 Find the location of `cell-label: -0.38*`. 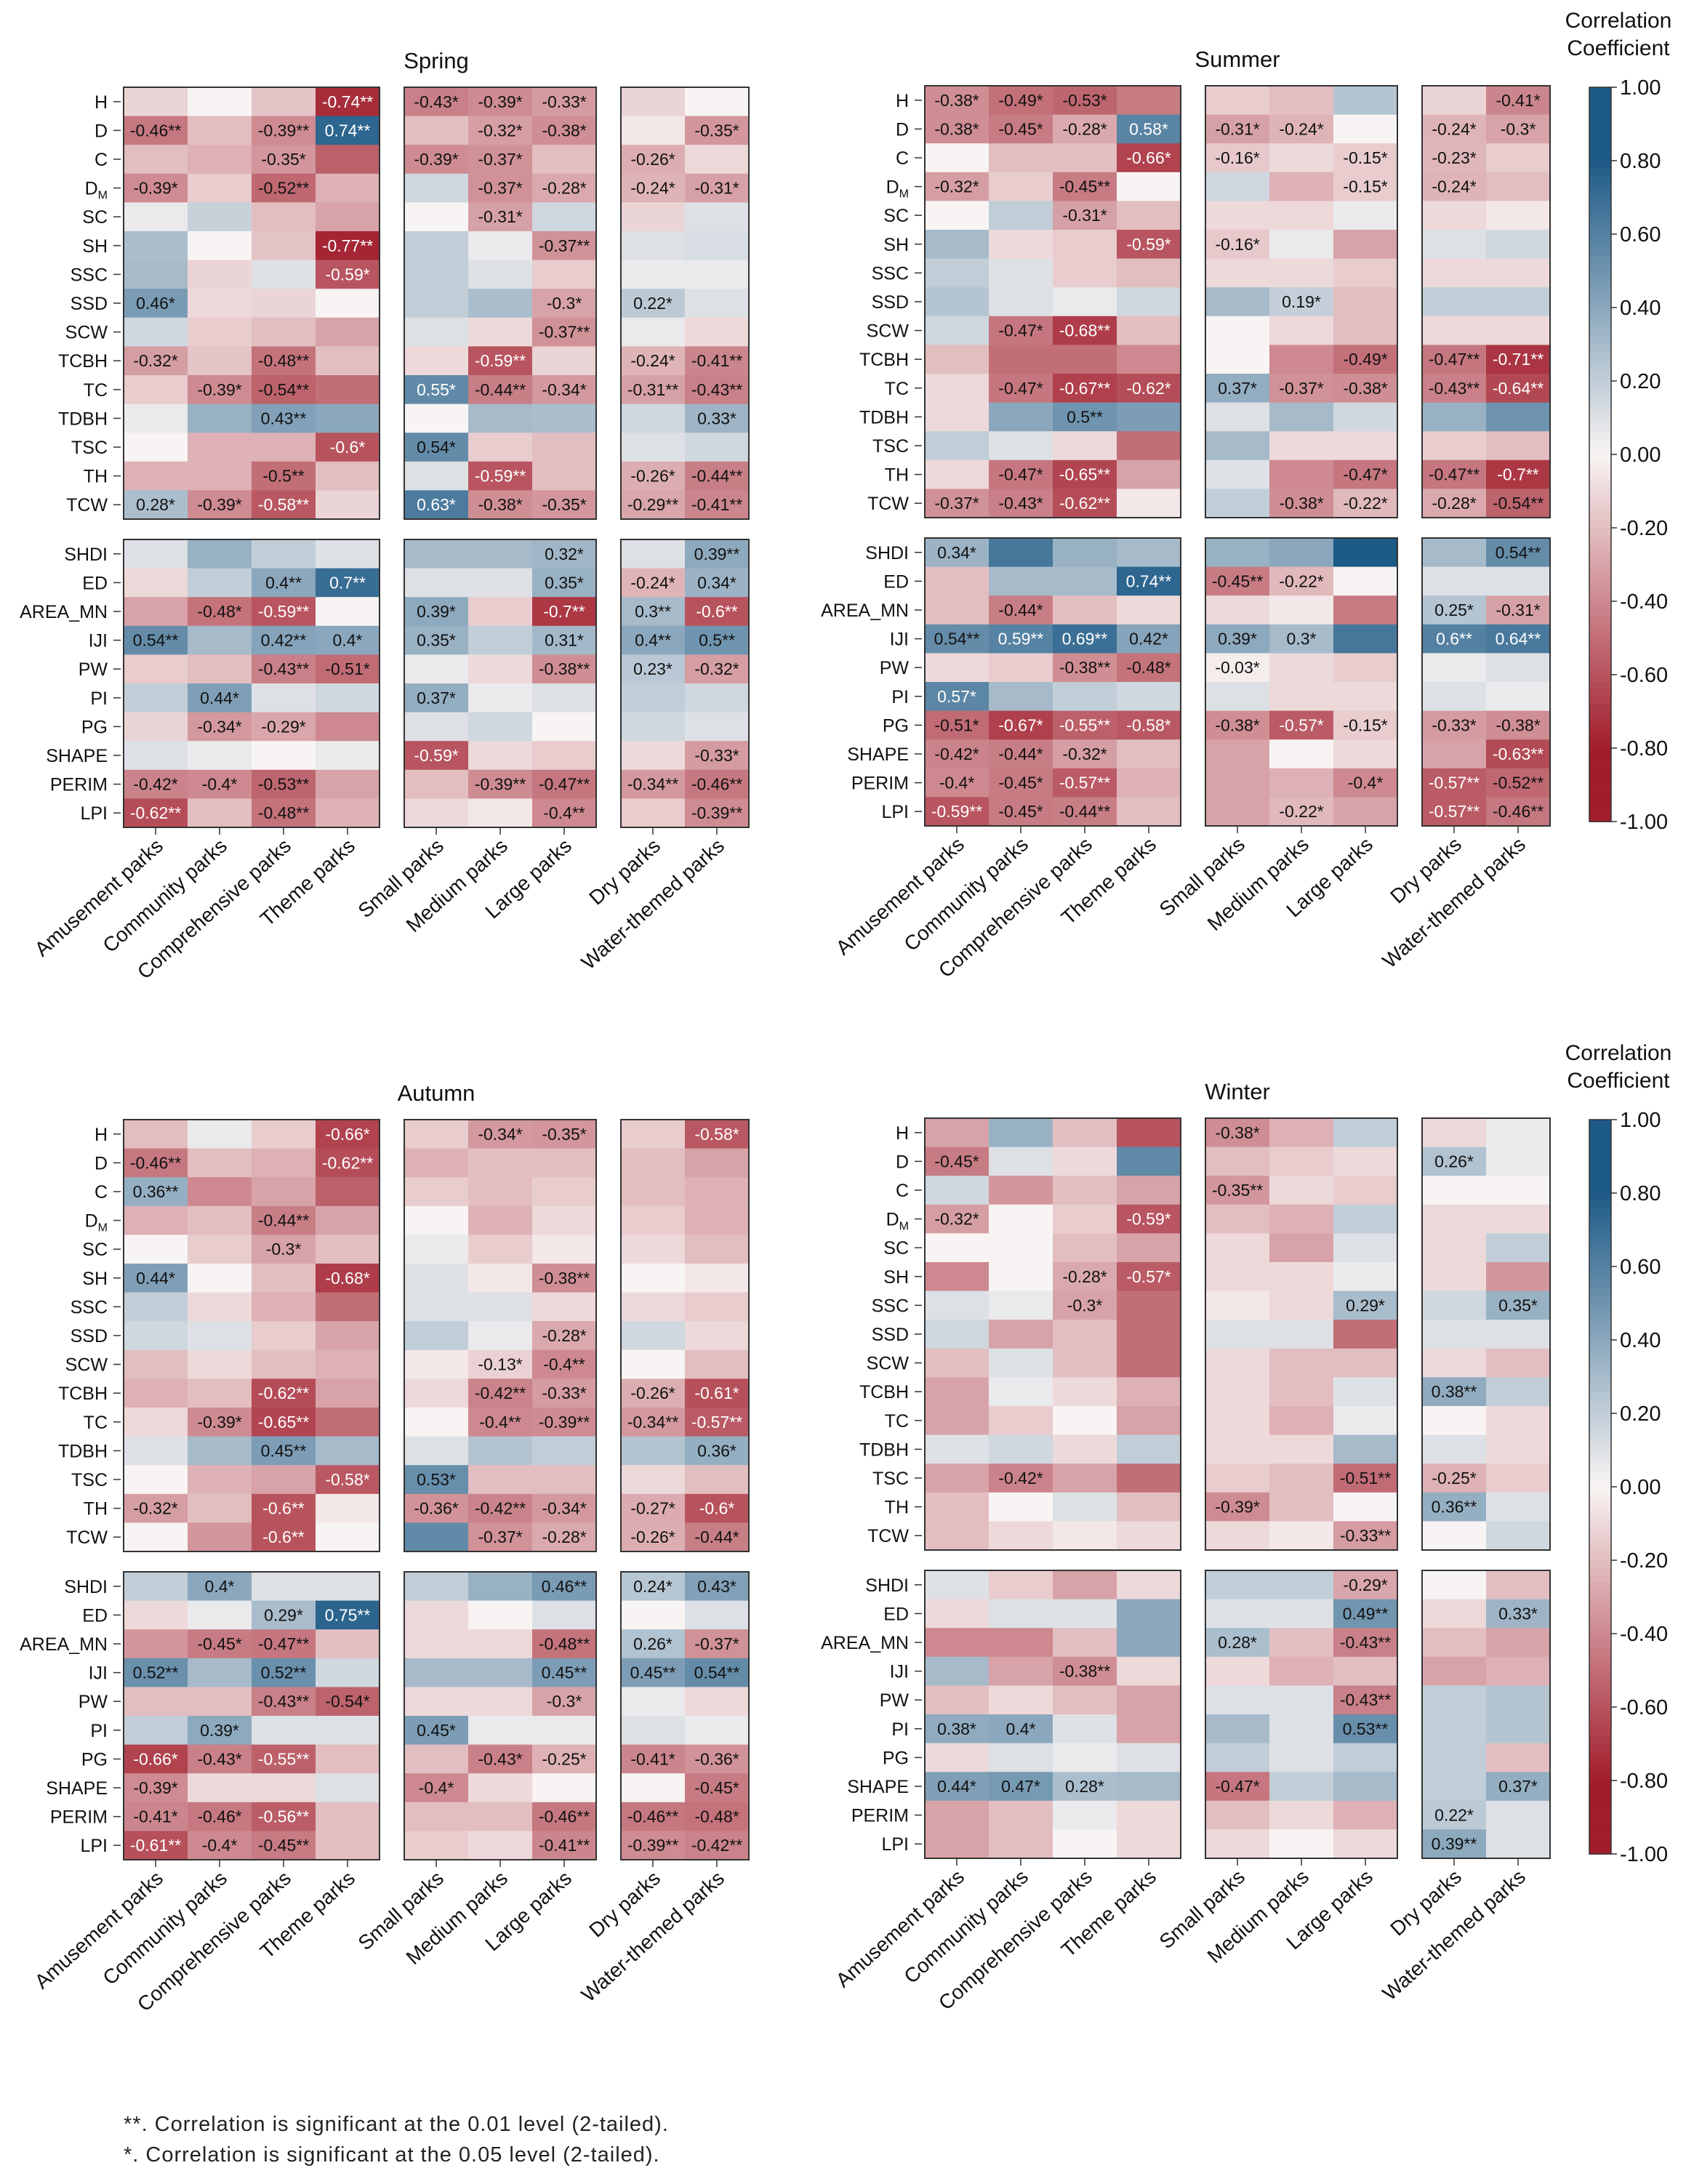

cell-label: -0.38* is located at coordinates (500, 504).